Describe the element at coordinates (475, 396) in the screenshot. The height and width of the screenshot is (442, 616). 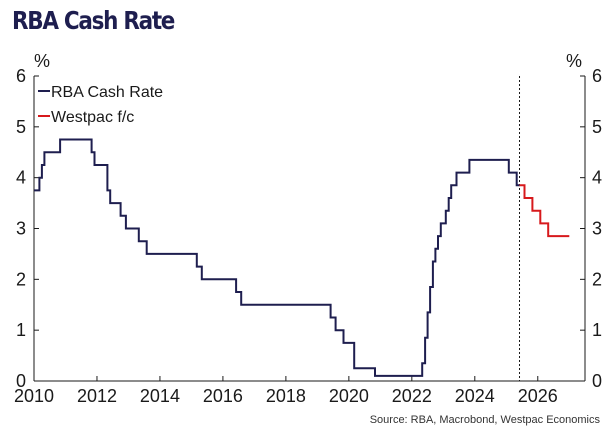
I see `x-tick-label: 2024` at that location.